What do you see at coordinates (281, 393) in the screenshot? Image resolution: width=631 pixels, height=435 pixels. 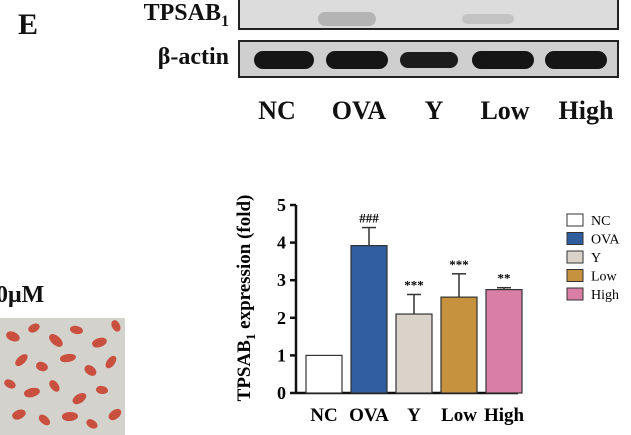 I see `y-tick-label: 0` at bounding box center [281, 393].